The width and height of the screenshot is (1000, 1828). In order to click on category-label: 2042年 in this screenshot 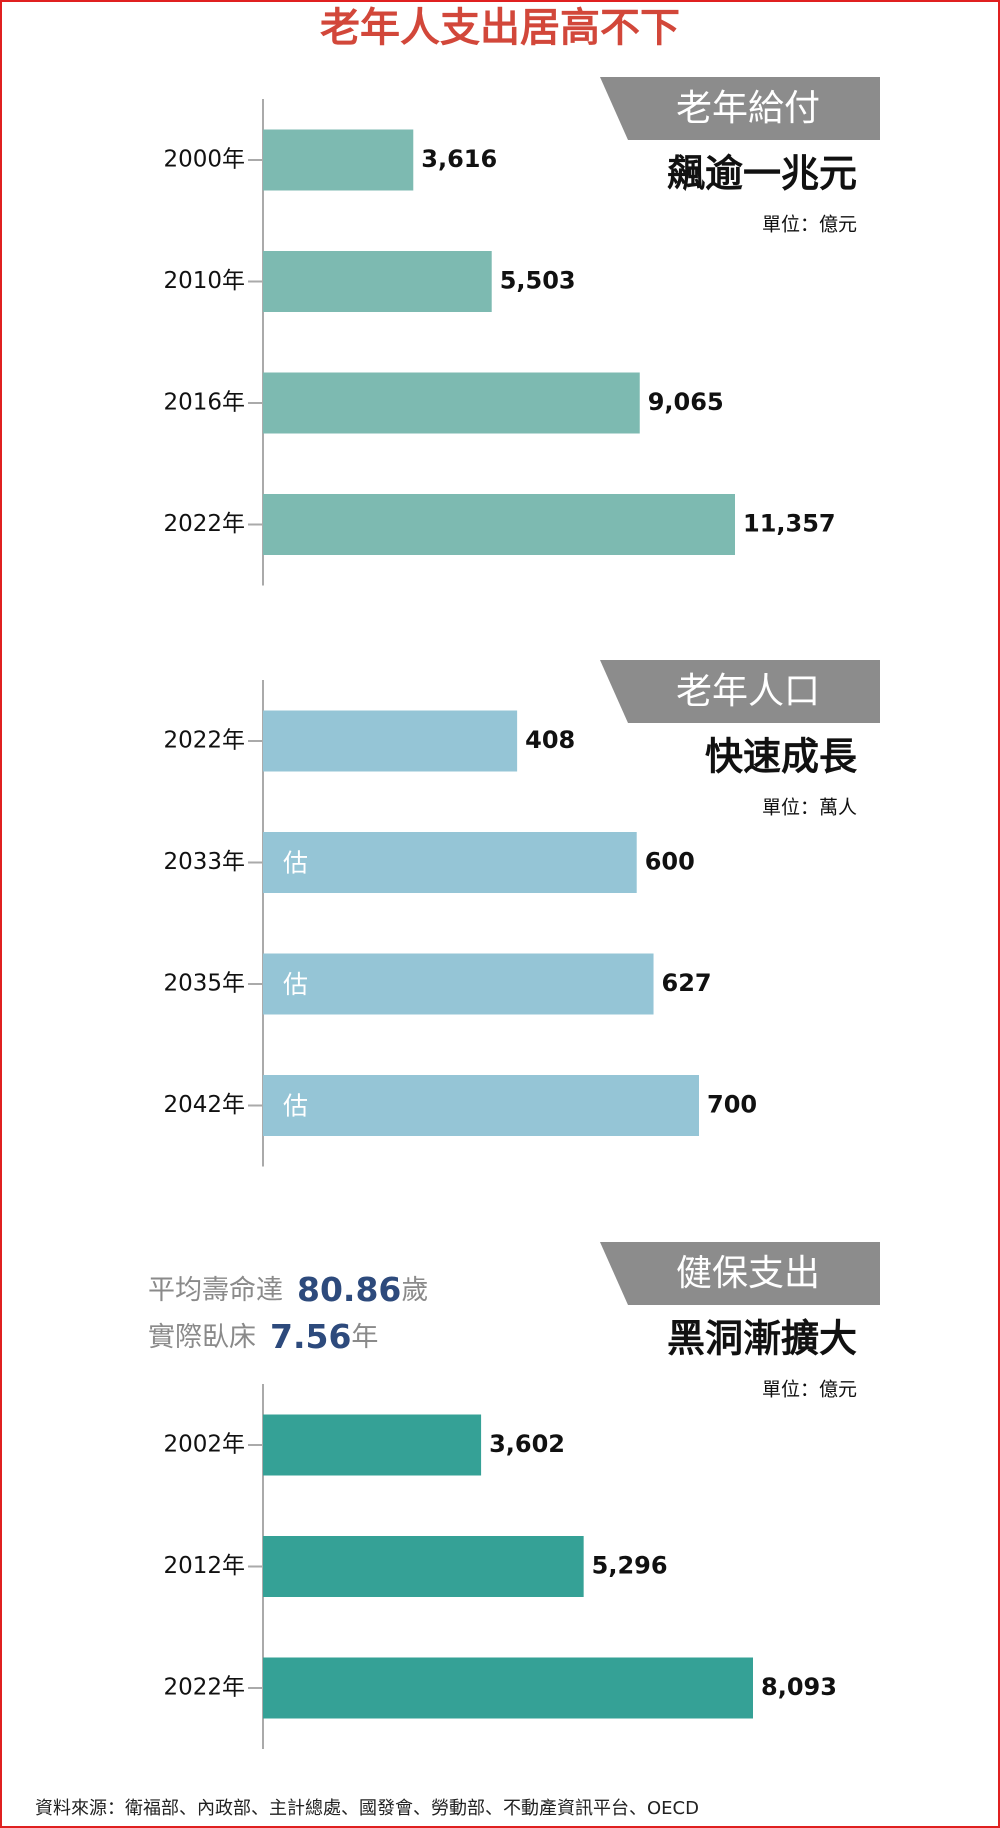, I will do `click(204, 1105)`.